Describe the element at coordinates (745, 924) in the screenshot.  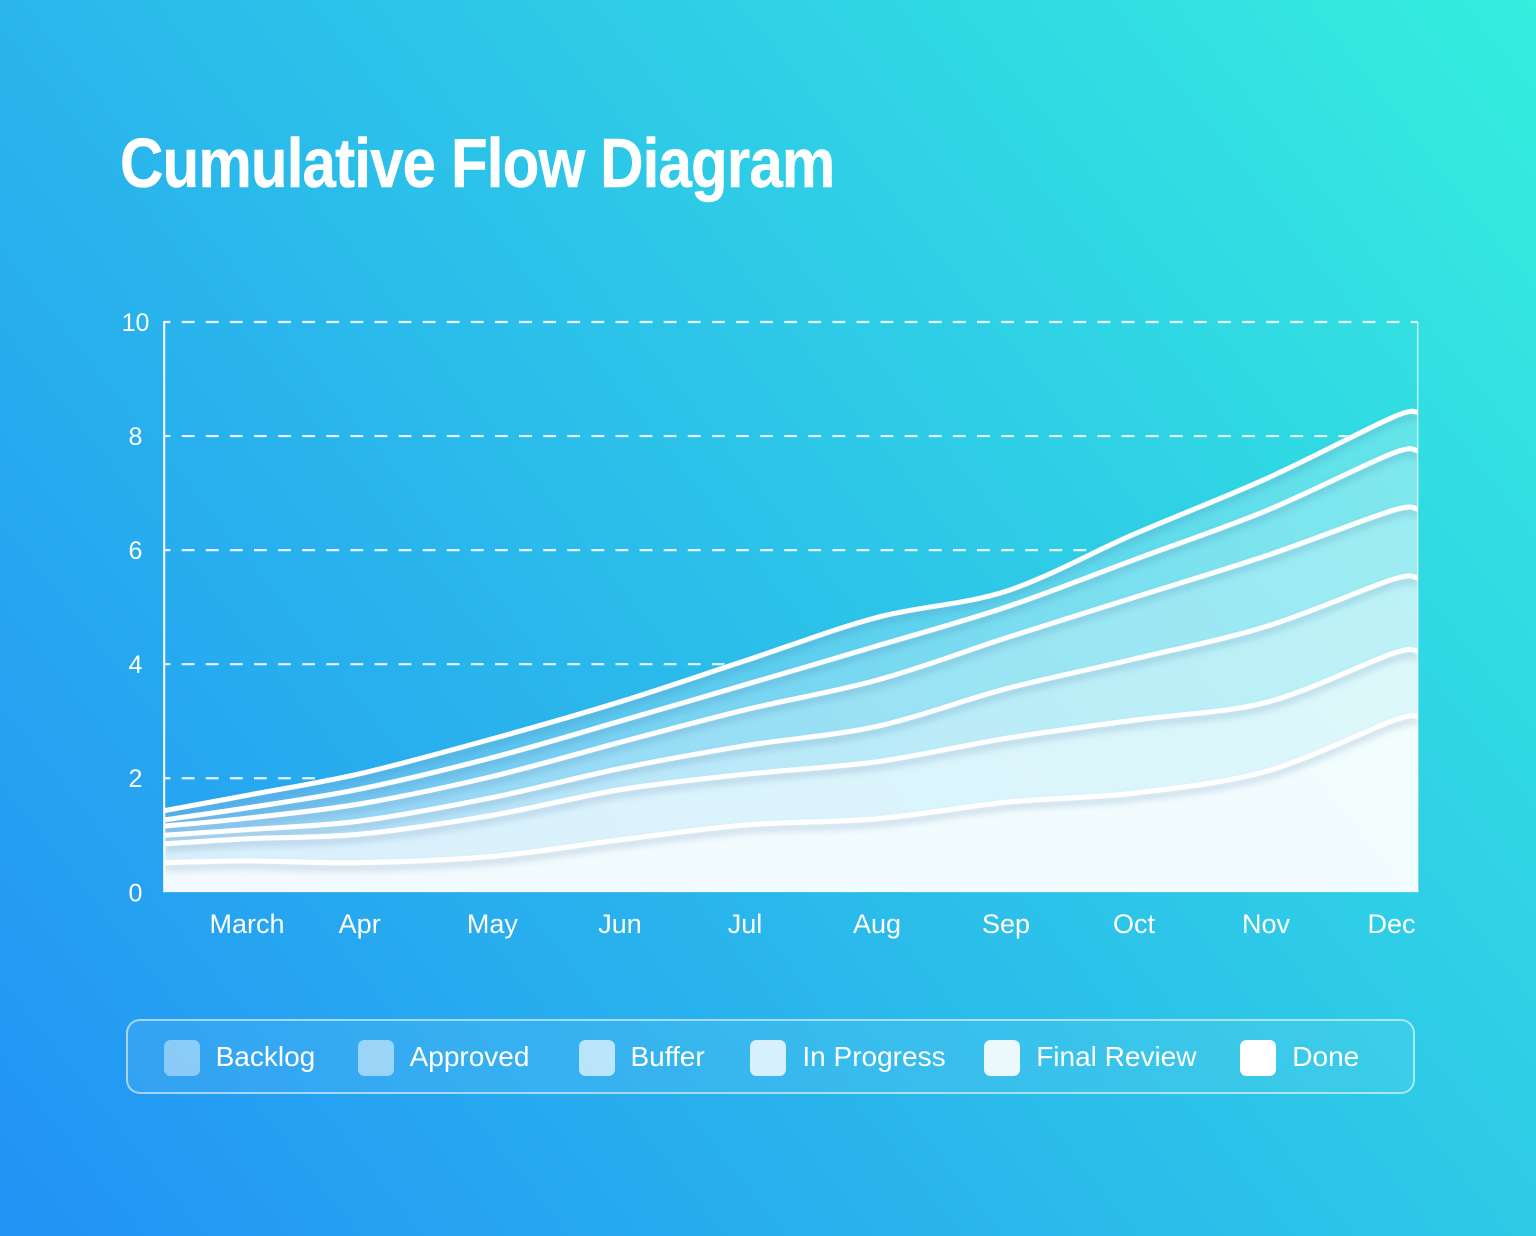
I see `svg-text: Jul` at that location.